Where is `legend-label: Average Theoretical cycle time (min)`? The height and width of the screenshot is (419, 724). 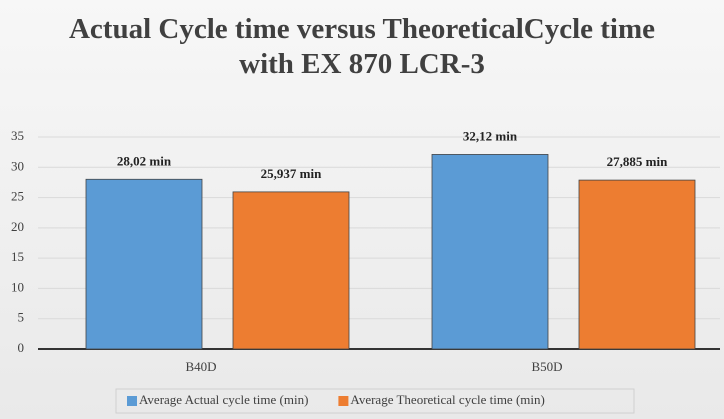 legend-label: Average Theoretical cycle time (min) is located at coordinates (447, 399).